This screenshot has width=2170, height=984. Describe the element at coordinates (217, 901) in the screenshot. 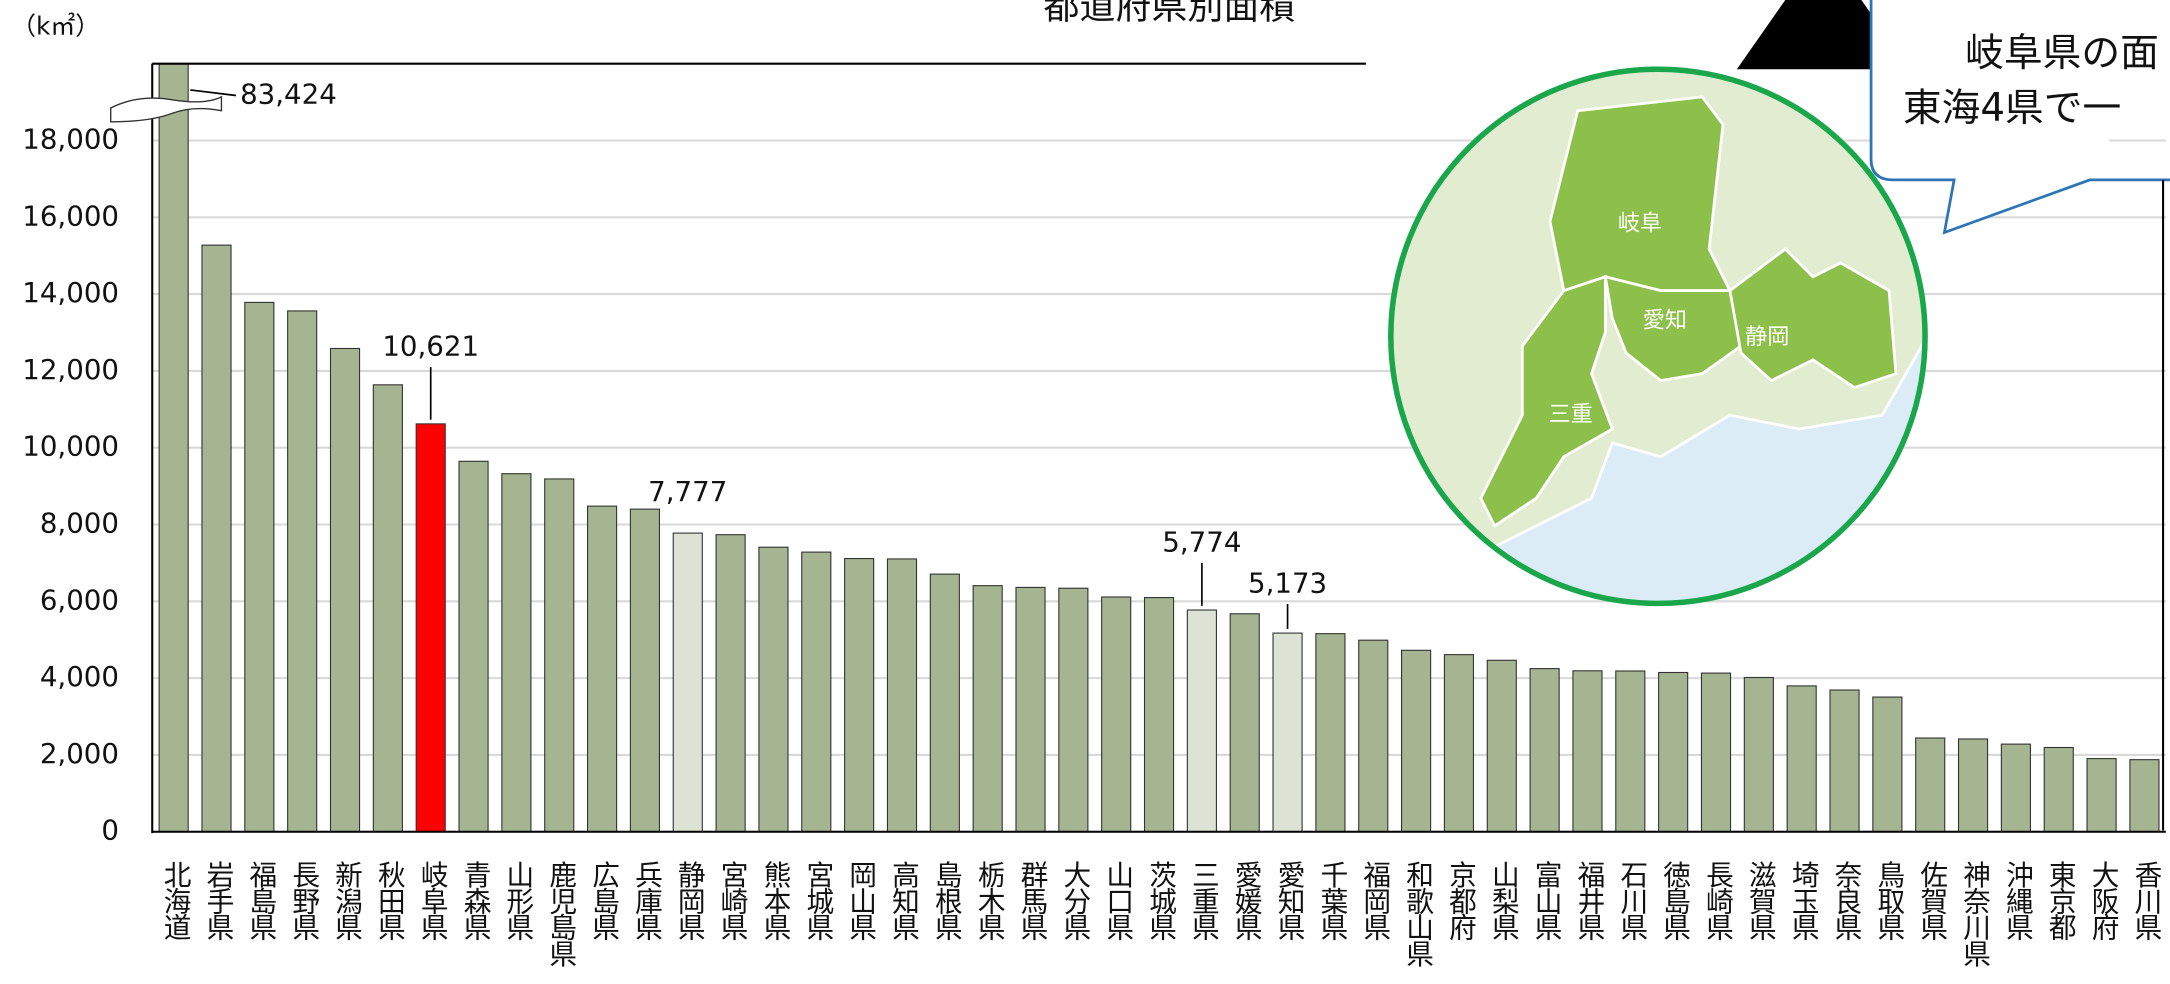

I see `x-tick-label: 岩手県` at that location.